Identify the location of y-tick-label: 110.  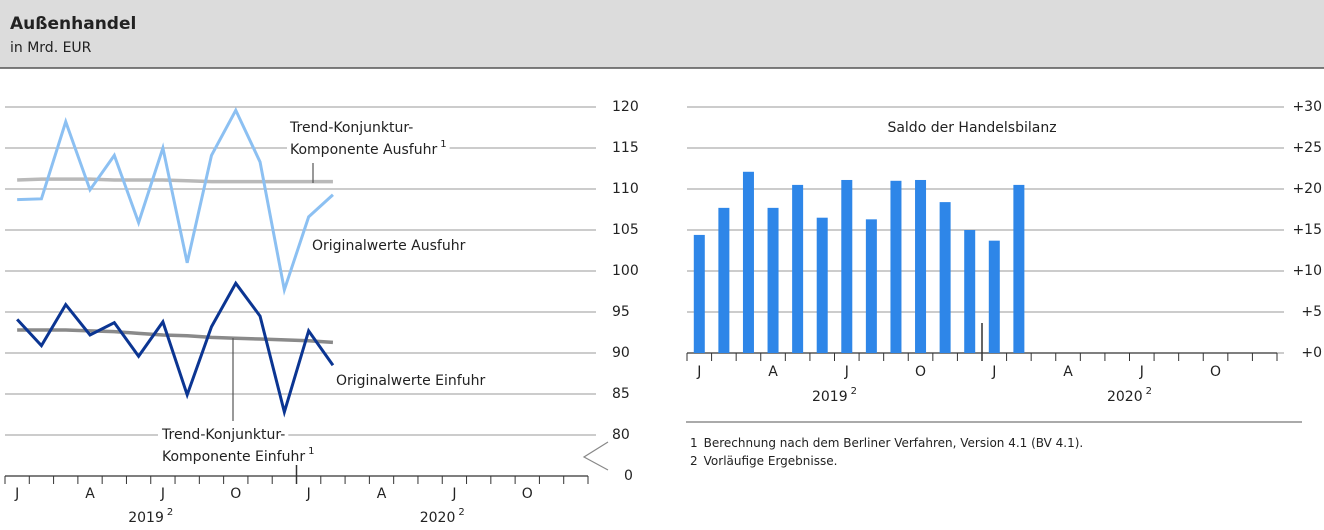
(625, 189).